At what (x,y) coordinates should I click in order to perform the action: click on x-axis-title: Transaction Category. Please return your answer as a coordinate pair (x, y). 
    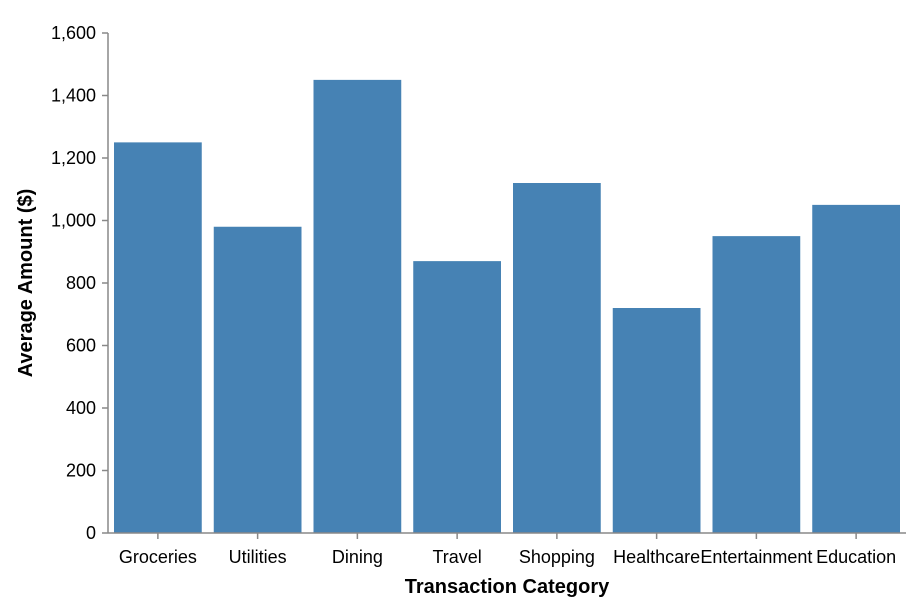
    Looking at the image, I should click on (507, 587).